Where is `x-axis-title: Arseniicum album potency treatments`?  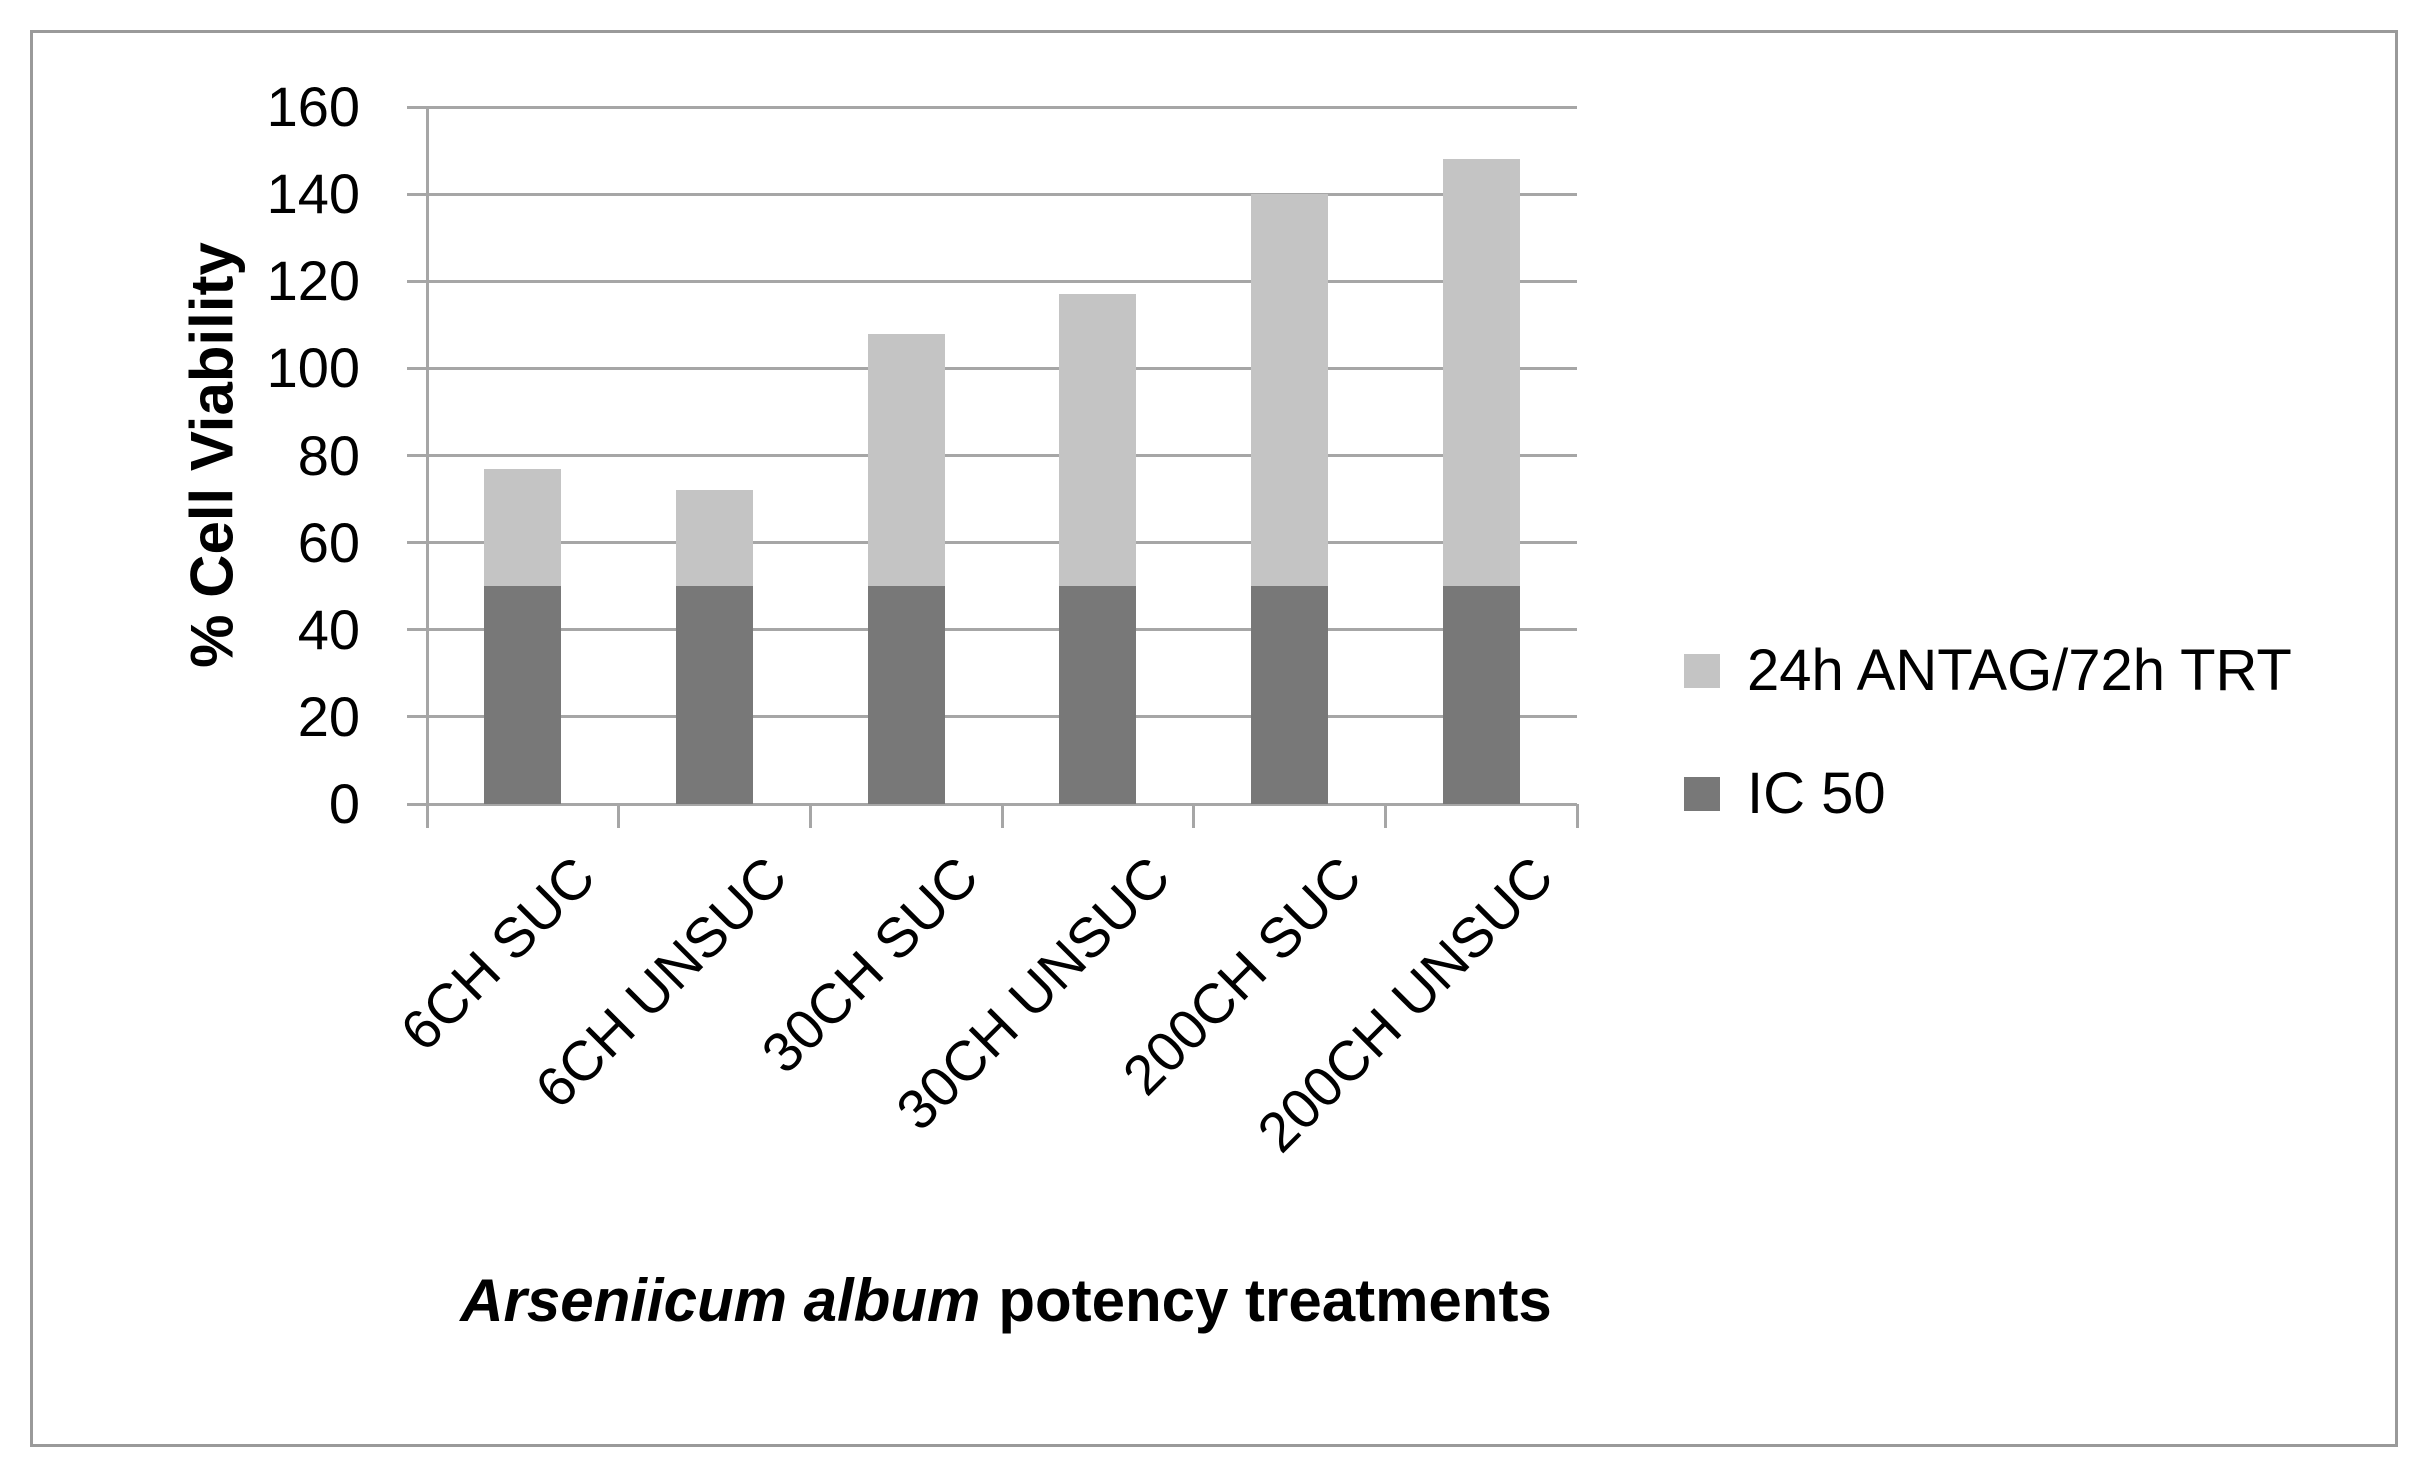 x-axis-title: Arseniicum album potency treatments is located at coordinates (1006, 1300).